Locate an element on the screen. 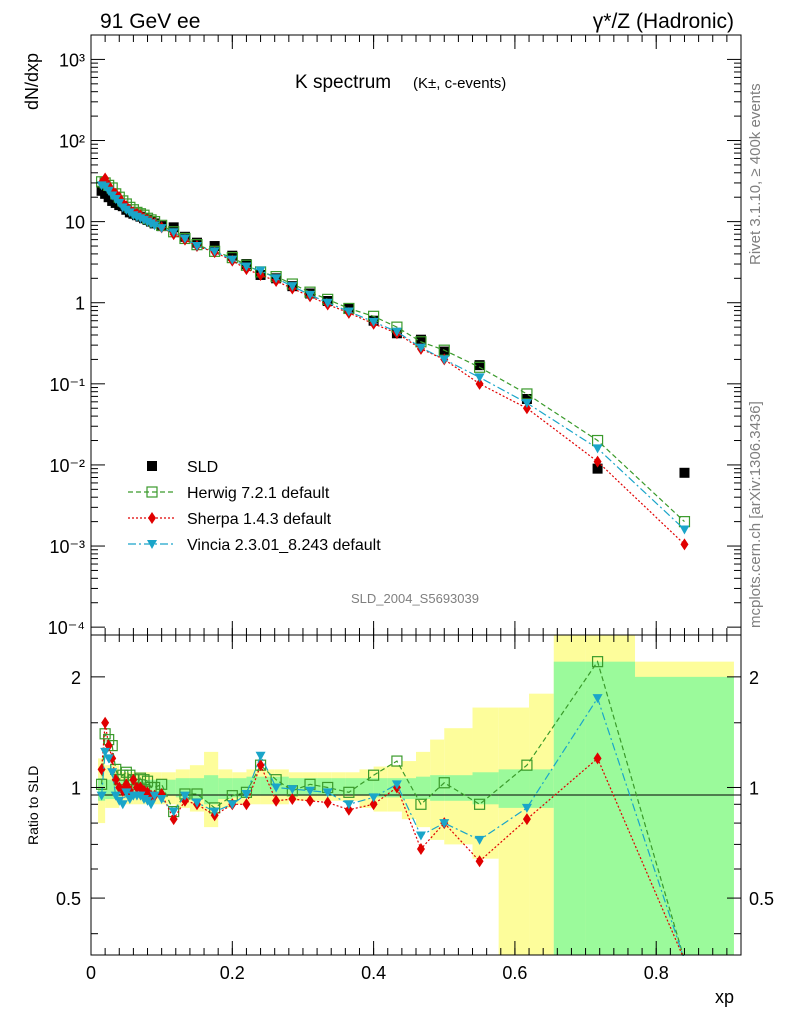 The width and height of the screenshot is (786, 1024). legend-label: Sherpa 1.4.3 default is located at coordinates (259, 519).